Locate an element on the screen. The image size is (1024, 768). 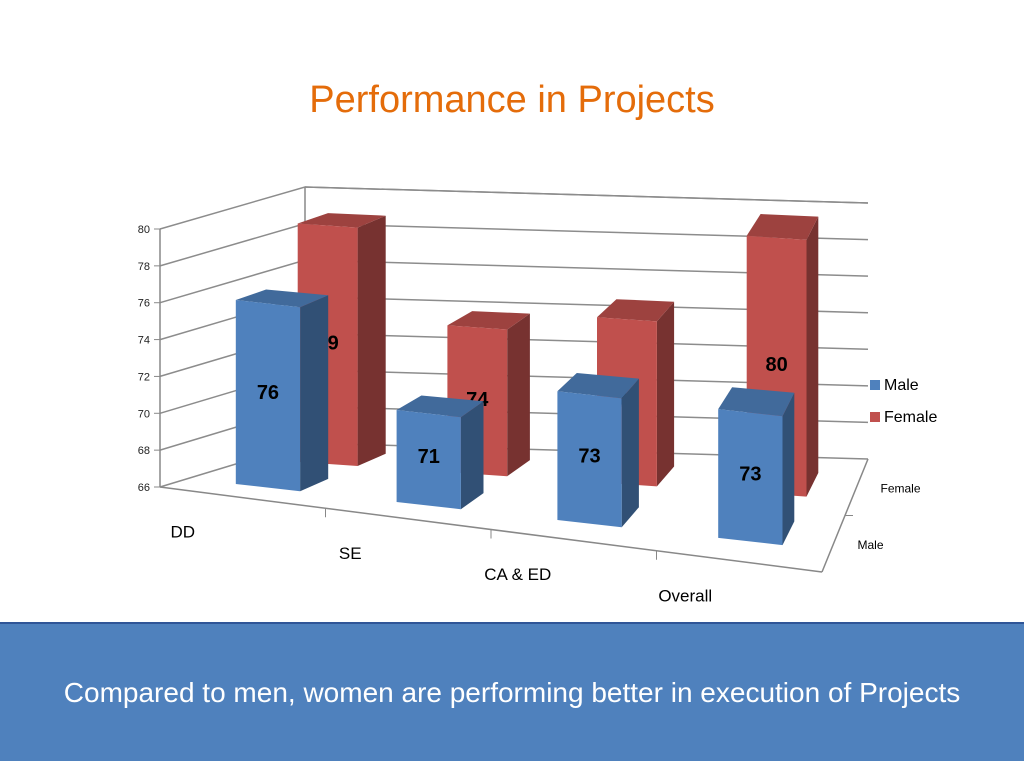
y-tick-label: 68 is located at coordinates (144, 451).